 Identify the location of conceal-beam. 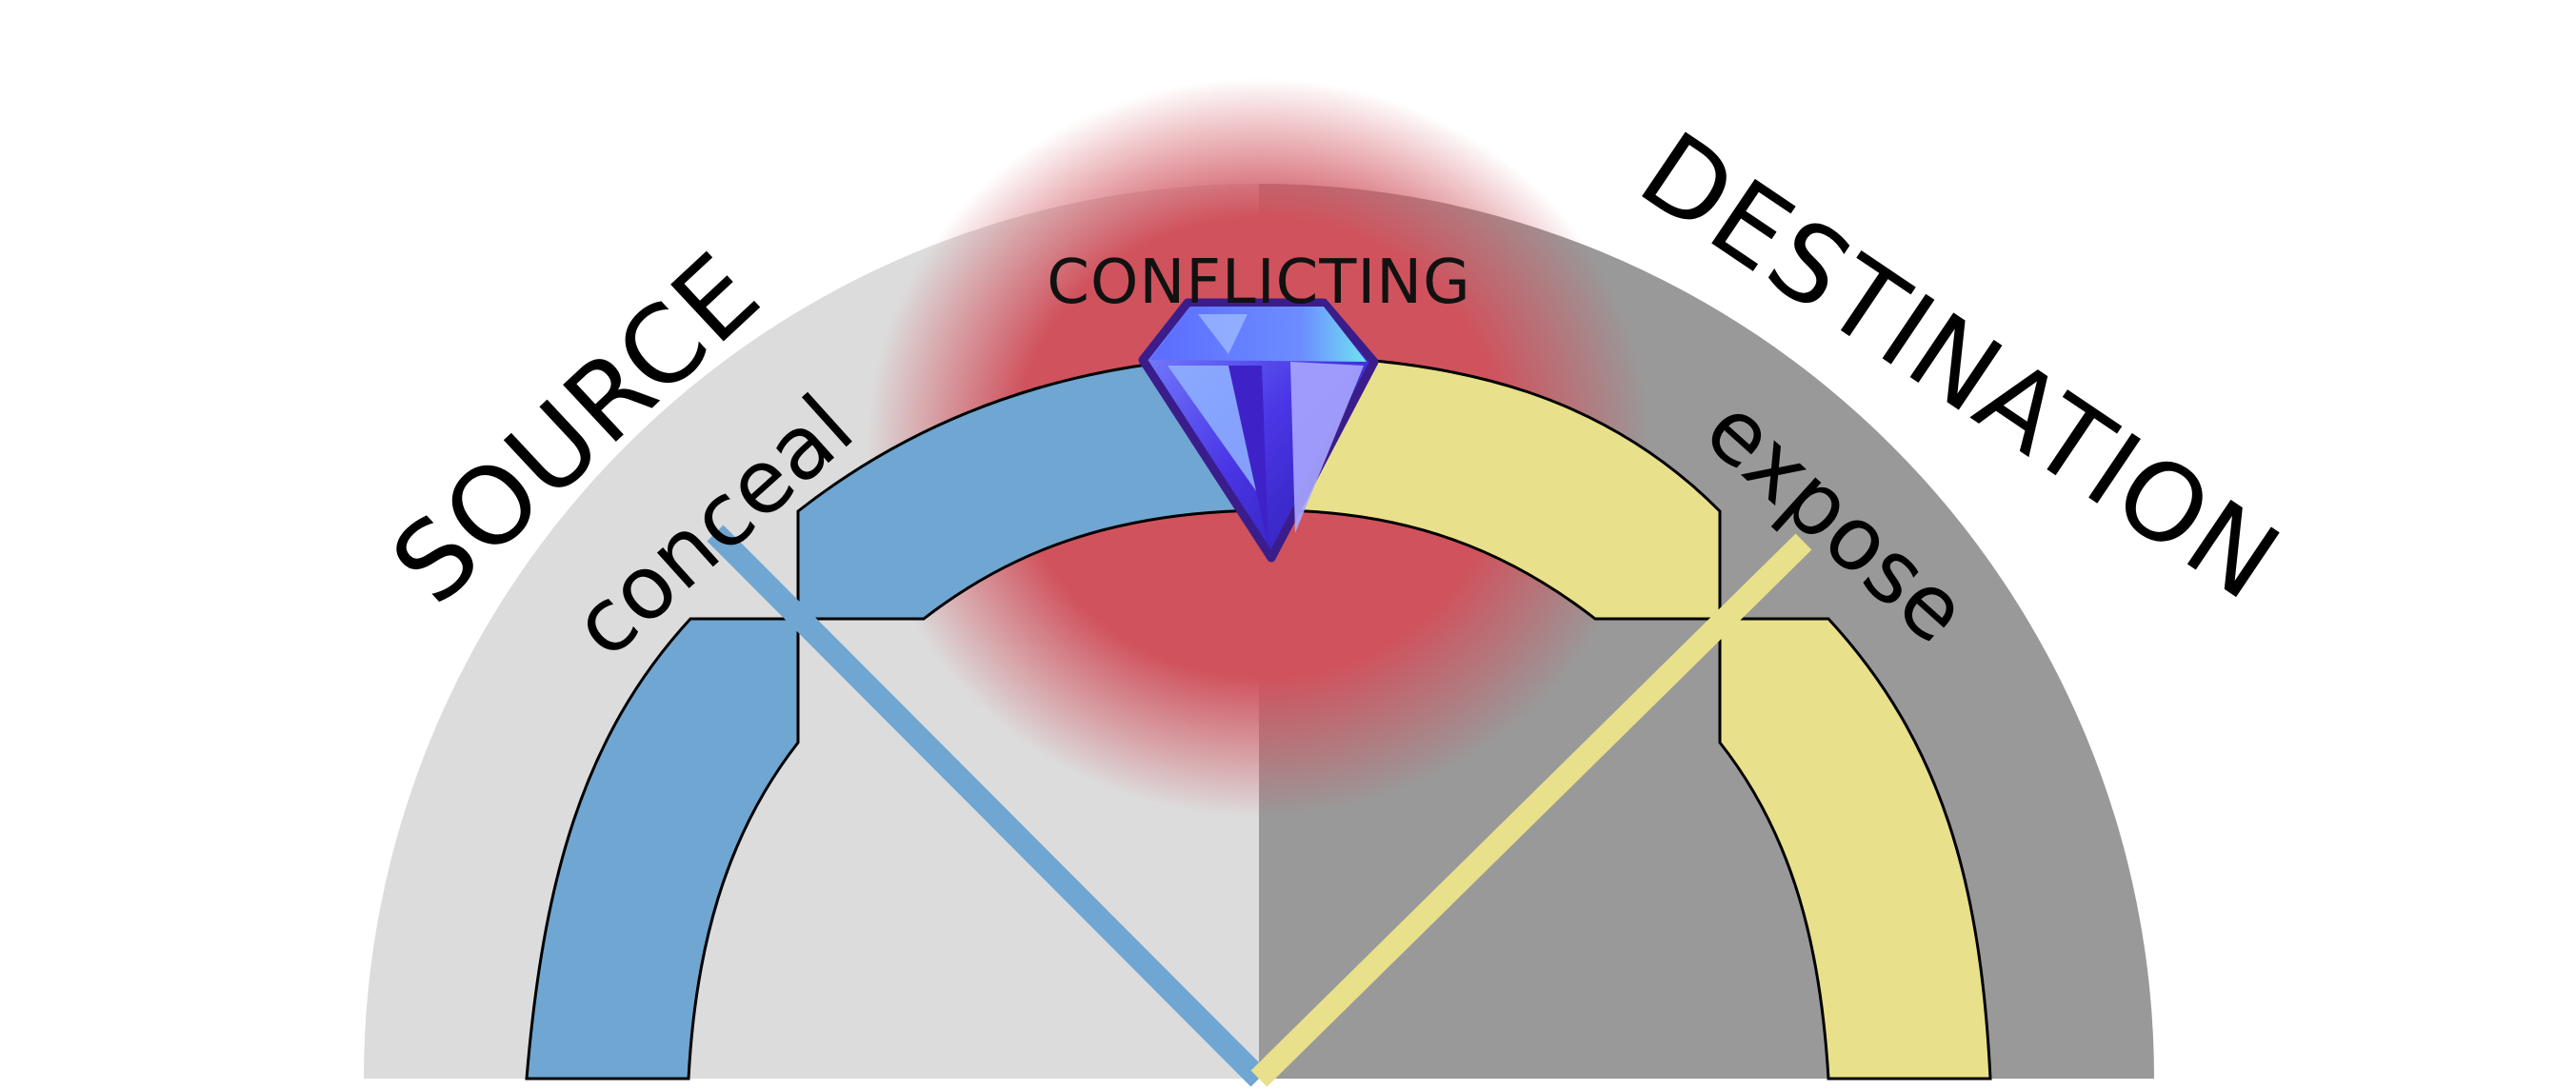
(987, 806).